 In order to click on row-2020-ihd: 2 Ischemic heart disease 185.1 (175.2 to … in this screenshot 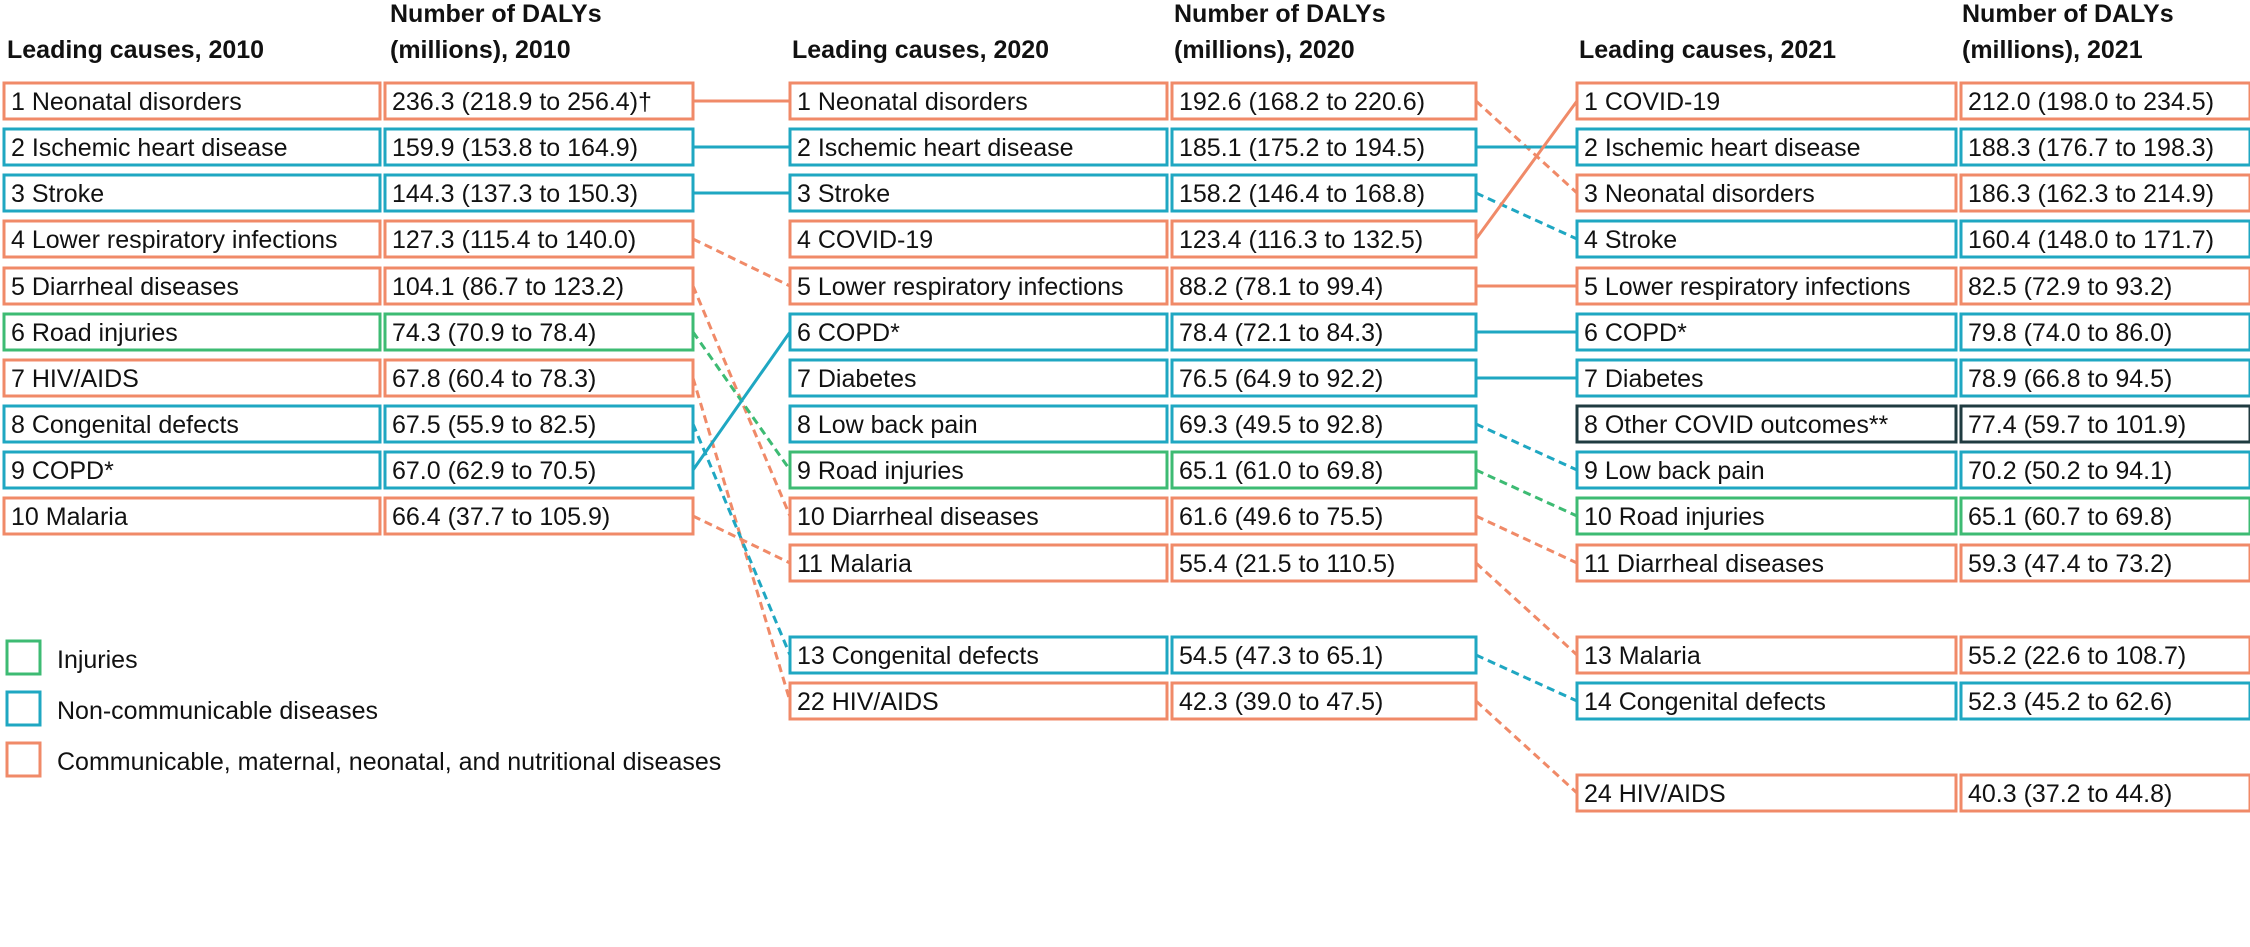, I will do `click(1133, 147)`.